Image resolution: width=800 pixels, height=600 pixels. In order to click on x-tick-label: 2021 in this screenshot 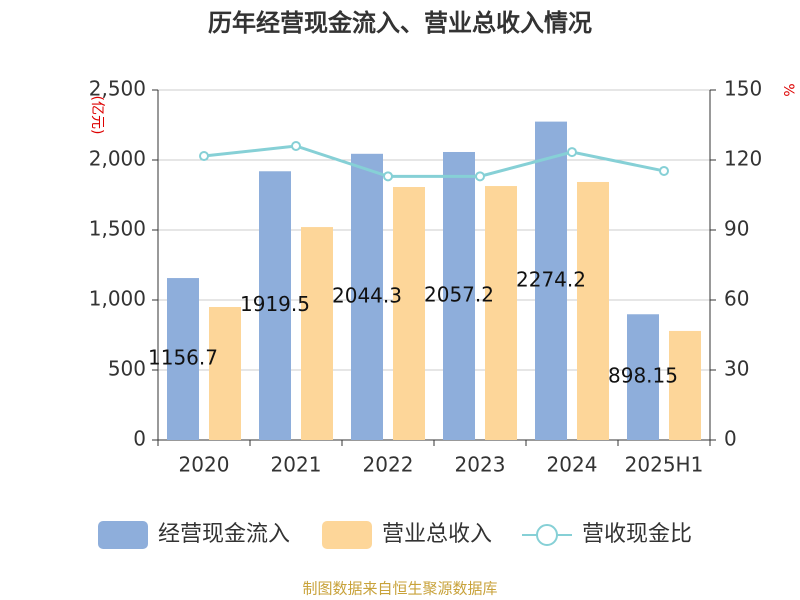, I will do `click(296, 465)`.